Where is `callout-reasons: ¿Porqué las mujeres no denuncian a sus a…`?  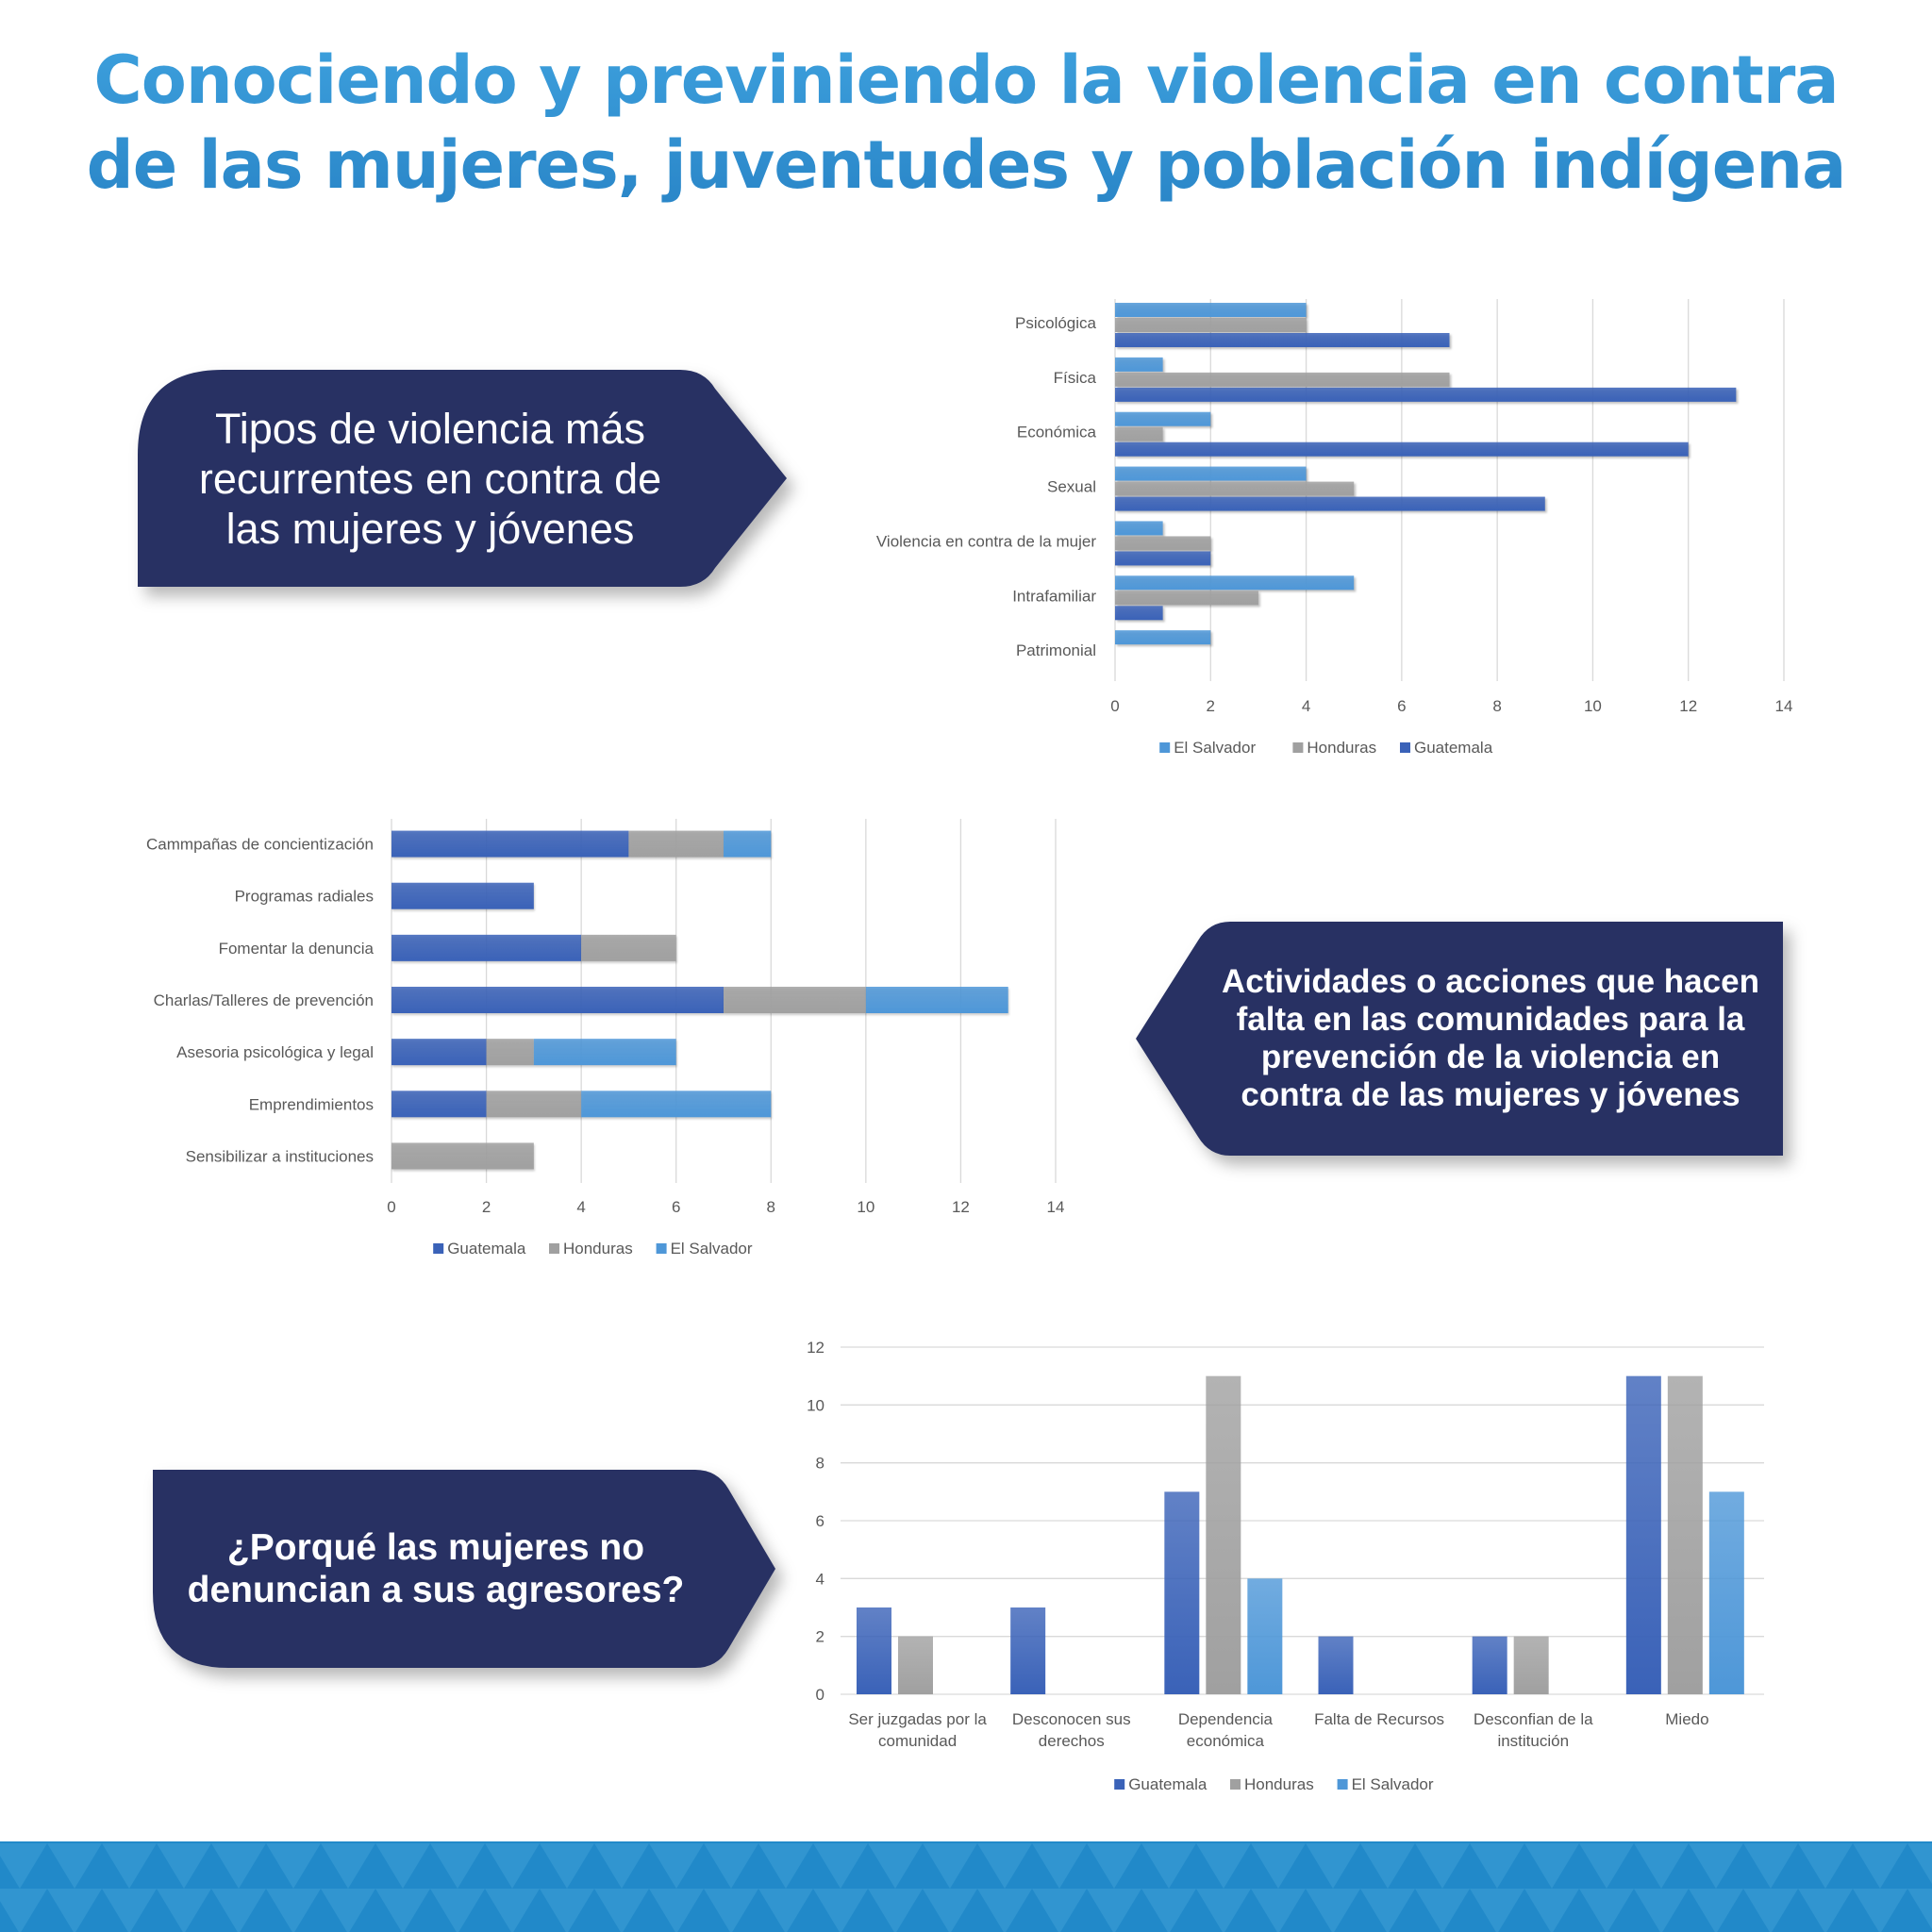 callout-reasons: ¿Porqué las mujeres no denuncian a sus a… is located at coordinates (465, 1569).